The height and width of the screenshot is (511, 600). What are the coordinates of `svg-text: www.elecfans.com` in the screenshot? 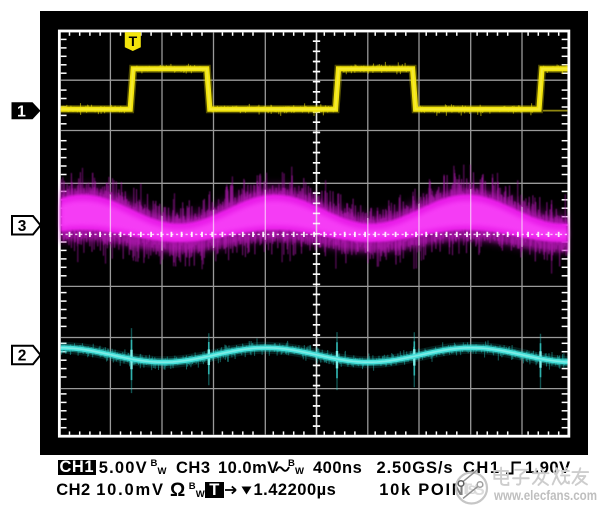 It's located at (545, 495).